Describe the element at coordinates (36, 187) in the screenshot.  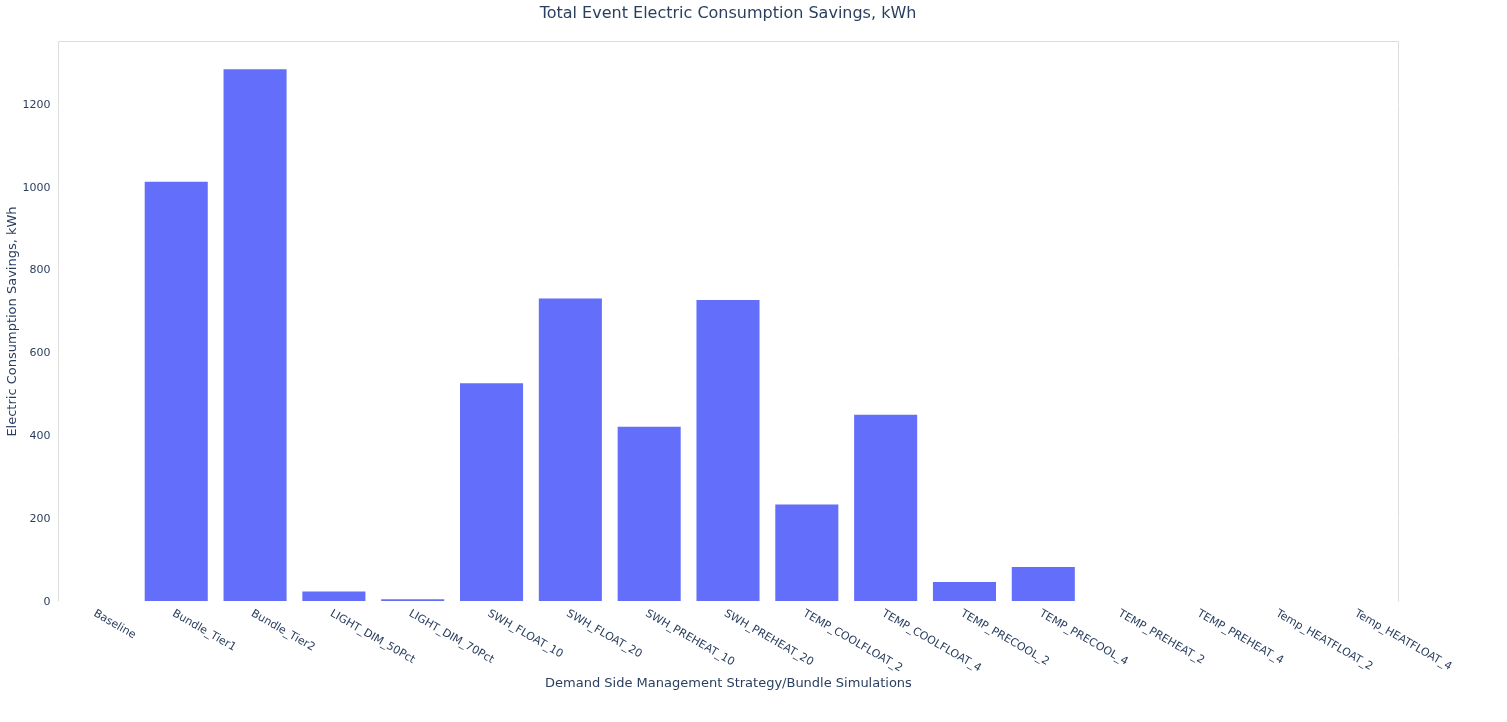
I see `y-tick-label: 1000` at that location.